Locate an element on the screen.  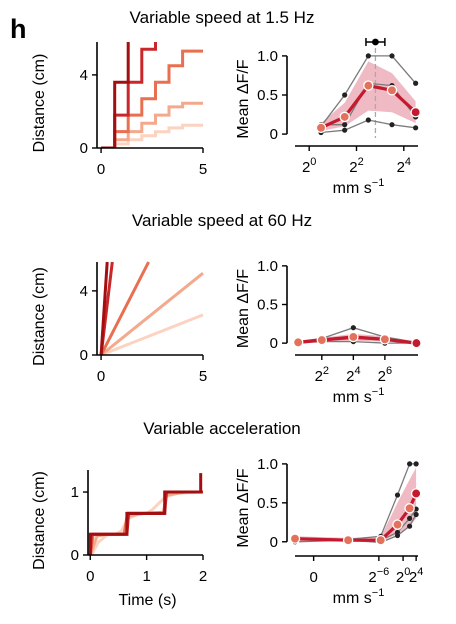
row3-right-xtick-label-1: 2−6 is located at coordinates (378, 576).